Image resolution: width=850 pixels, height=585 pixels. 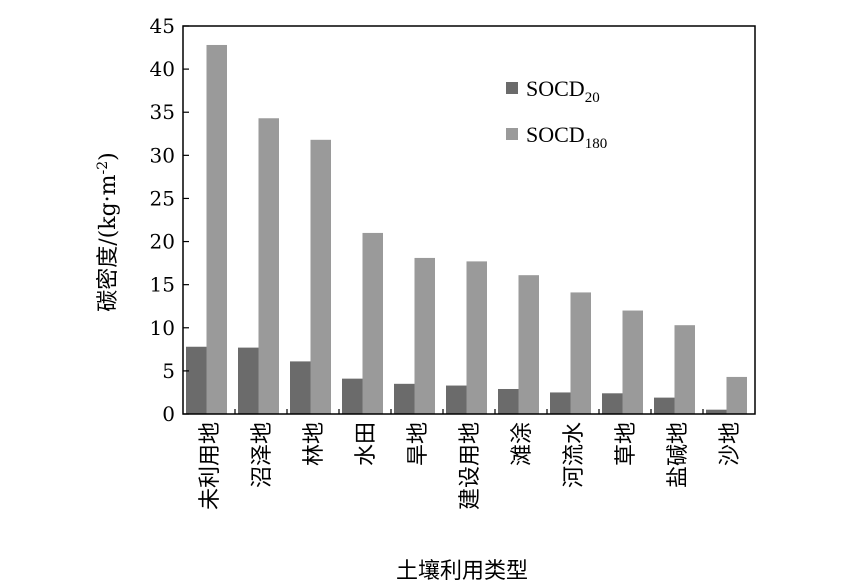 I want to click on y-tick-label: 5, so click(x=168, y=371).